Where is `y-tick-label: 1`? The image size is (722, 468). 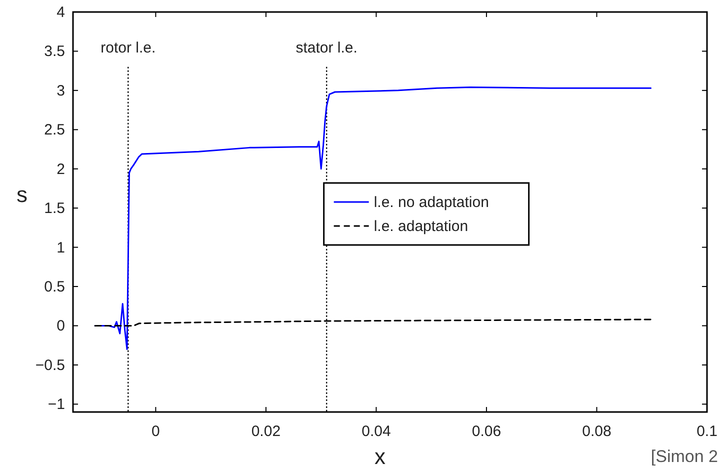 y-tick-label: 1 is located at coordinates (60, 247).